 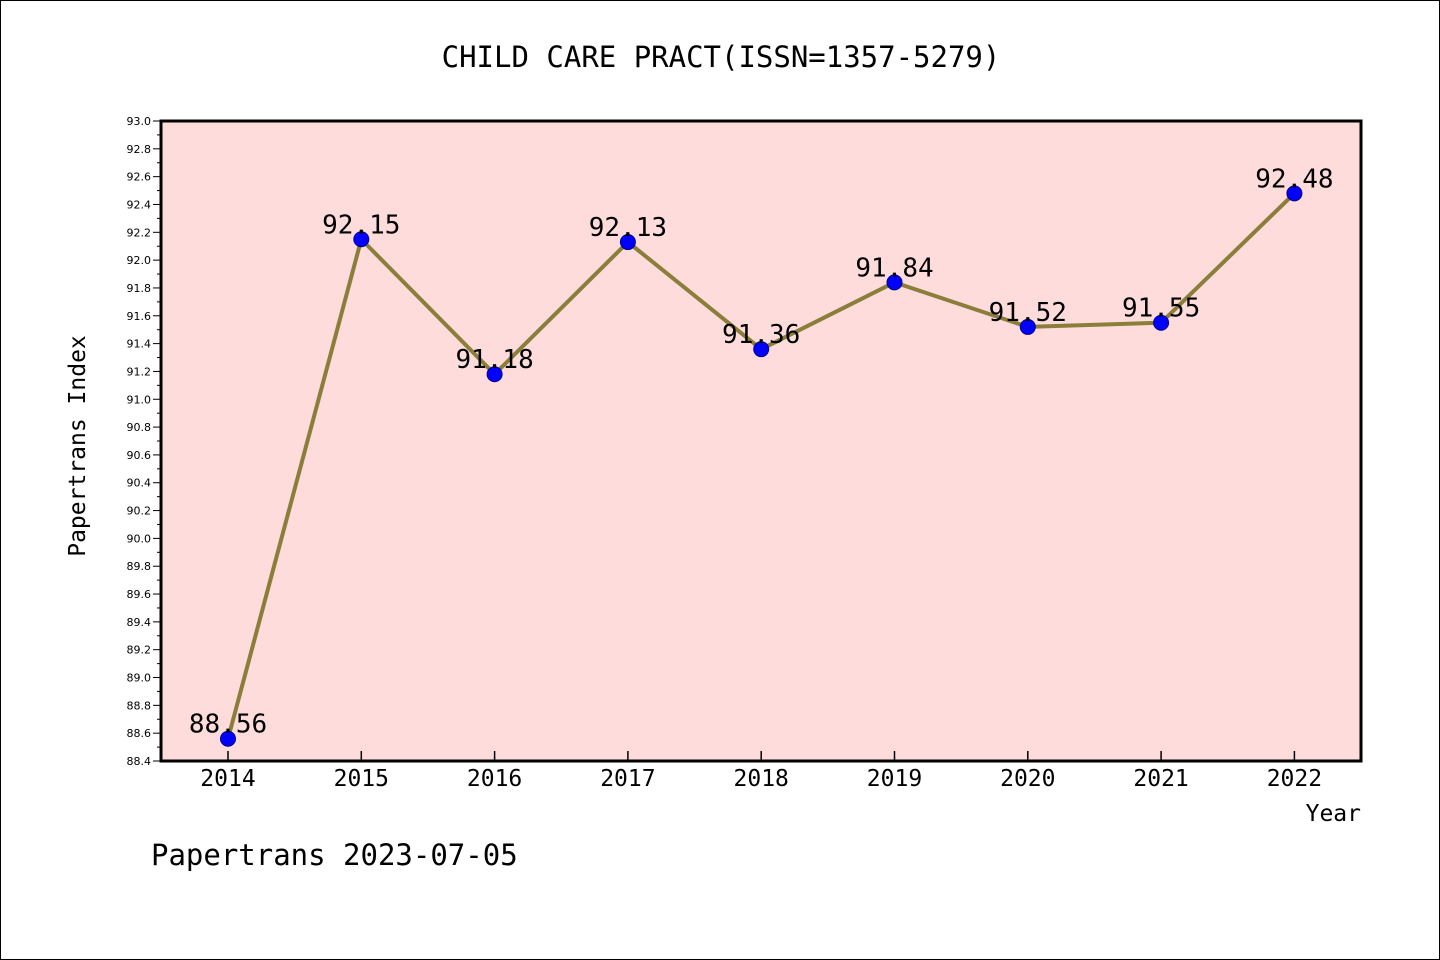 I want to click on x-tick-label: 2014, so click(x=227, y=779).